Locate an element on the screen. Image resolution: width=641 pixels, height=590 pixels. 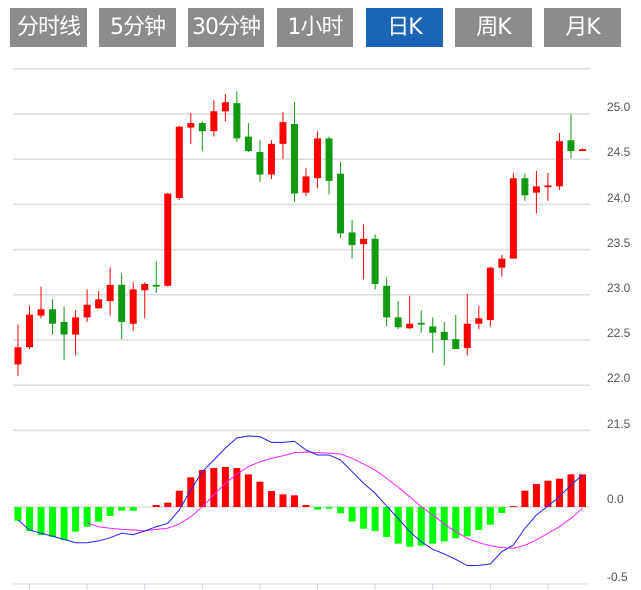
tab-1hour: 1小时 is located at coordinates (315, 27).